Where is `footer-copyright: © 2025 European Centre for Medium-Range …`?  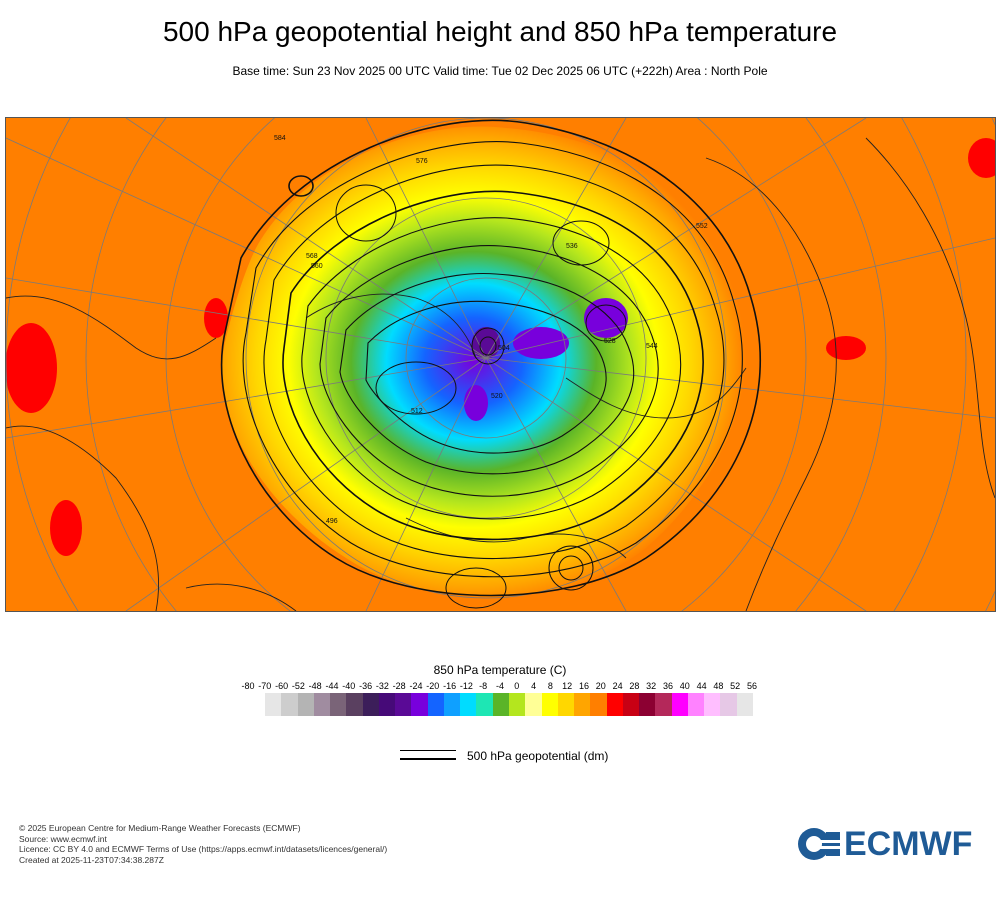
footer-copyright: © 2025 European Centre for Medium-Range … is located at coordinates (160, 828).